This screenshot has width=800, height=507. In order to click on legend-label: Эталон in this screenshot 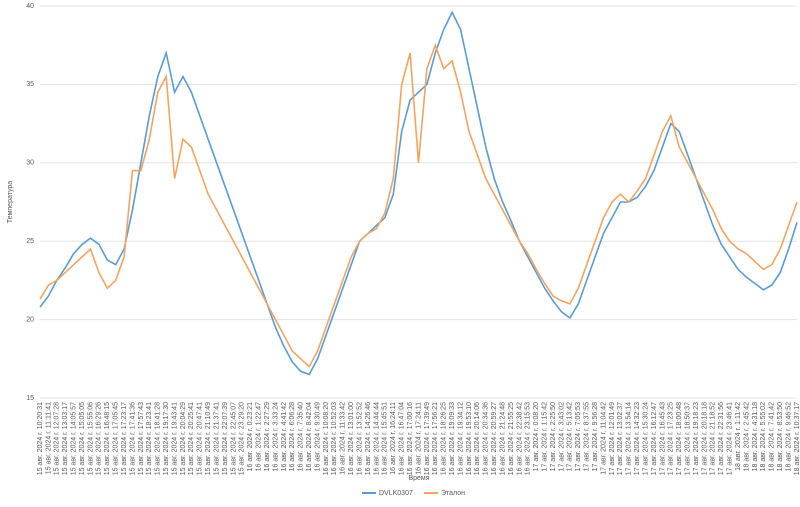, I will do `click(453, 493)`.